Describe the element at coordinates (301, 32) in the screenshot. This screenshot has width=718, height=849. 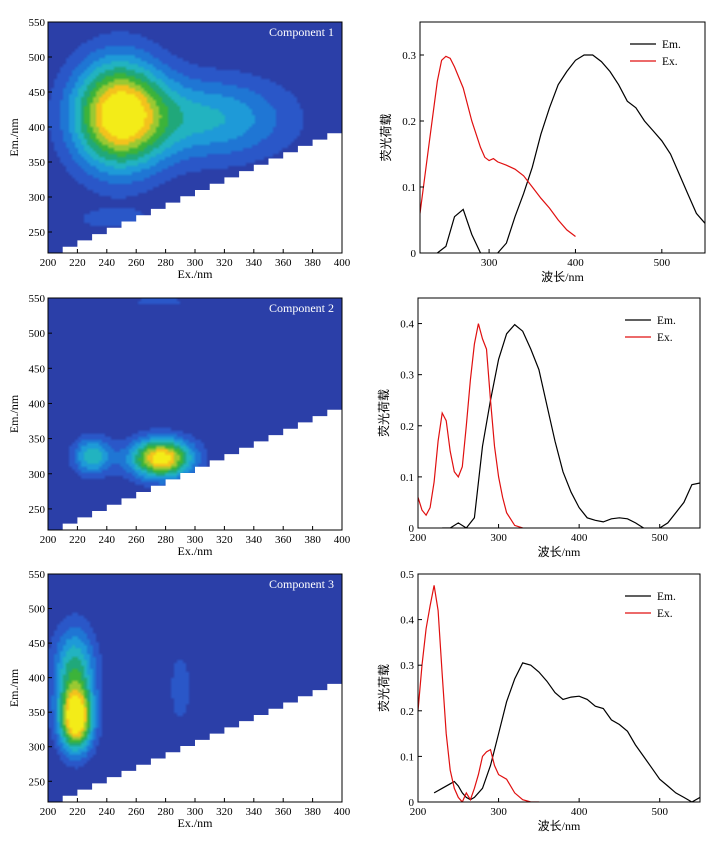
I see `plot-title: Component 1` at that location.